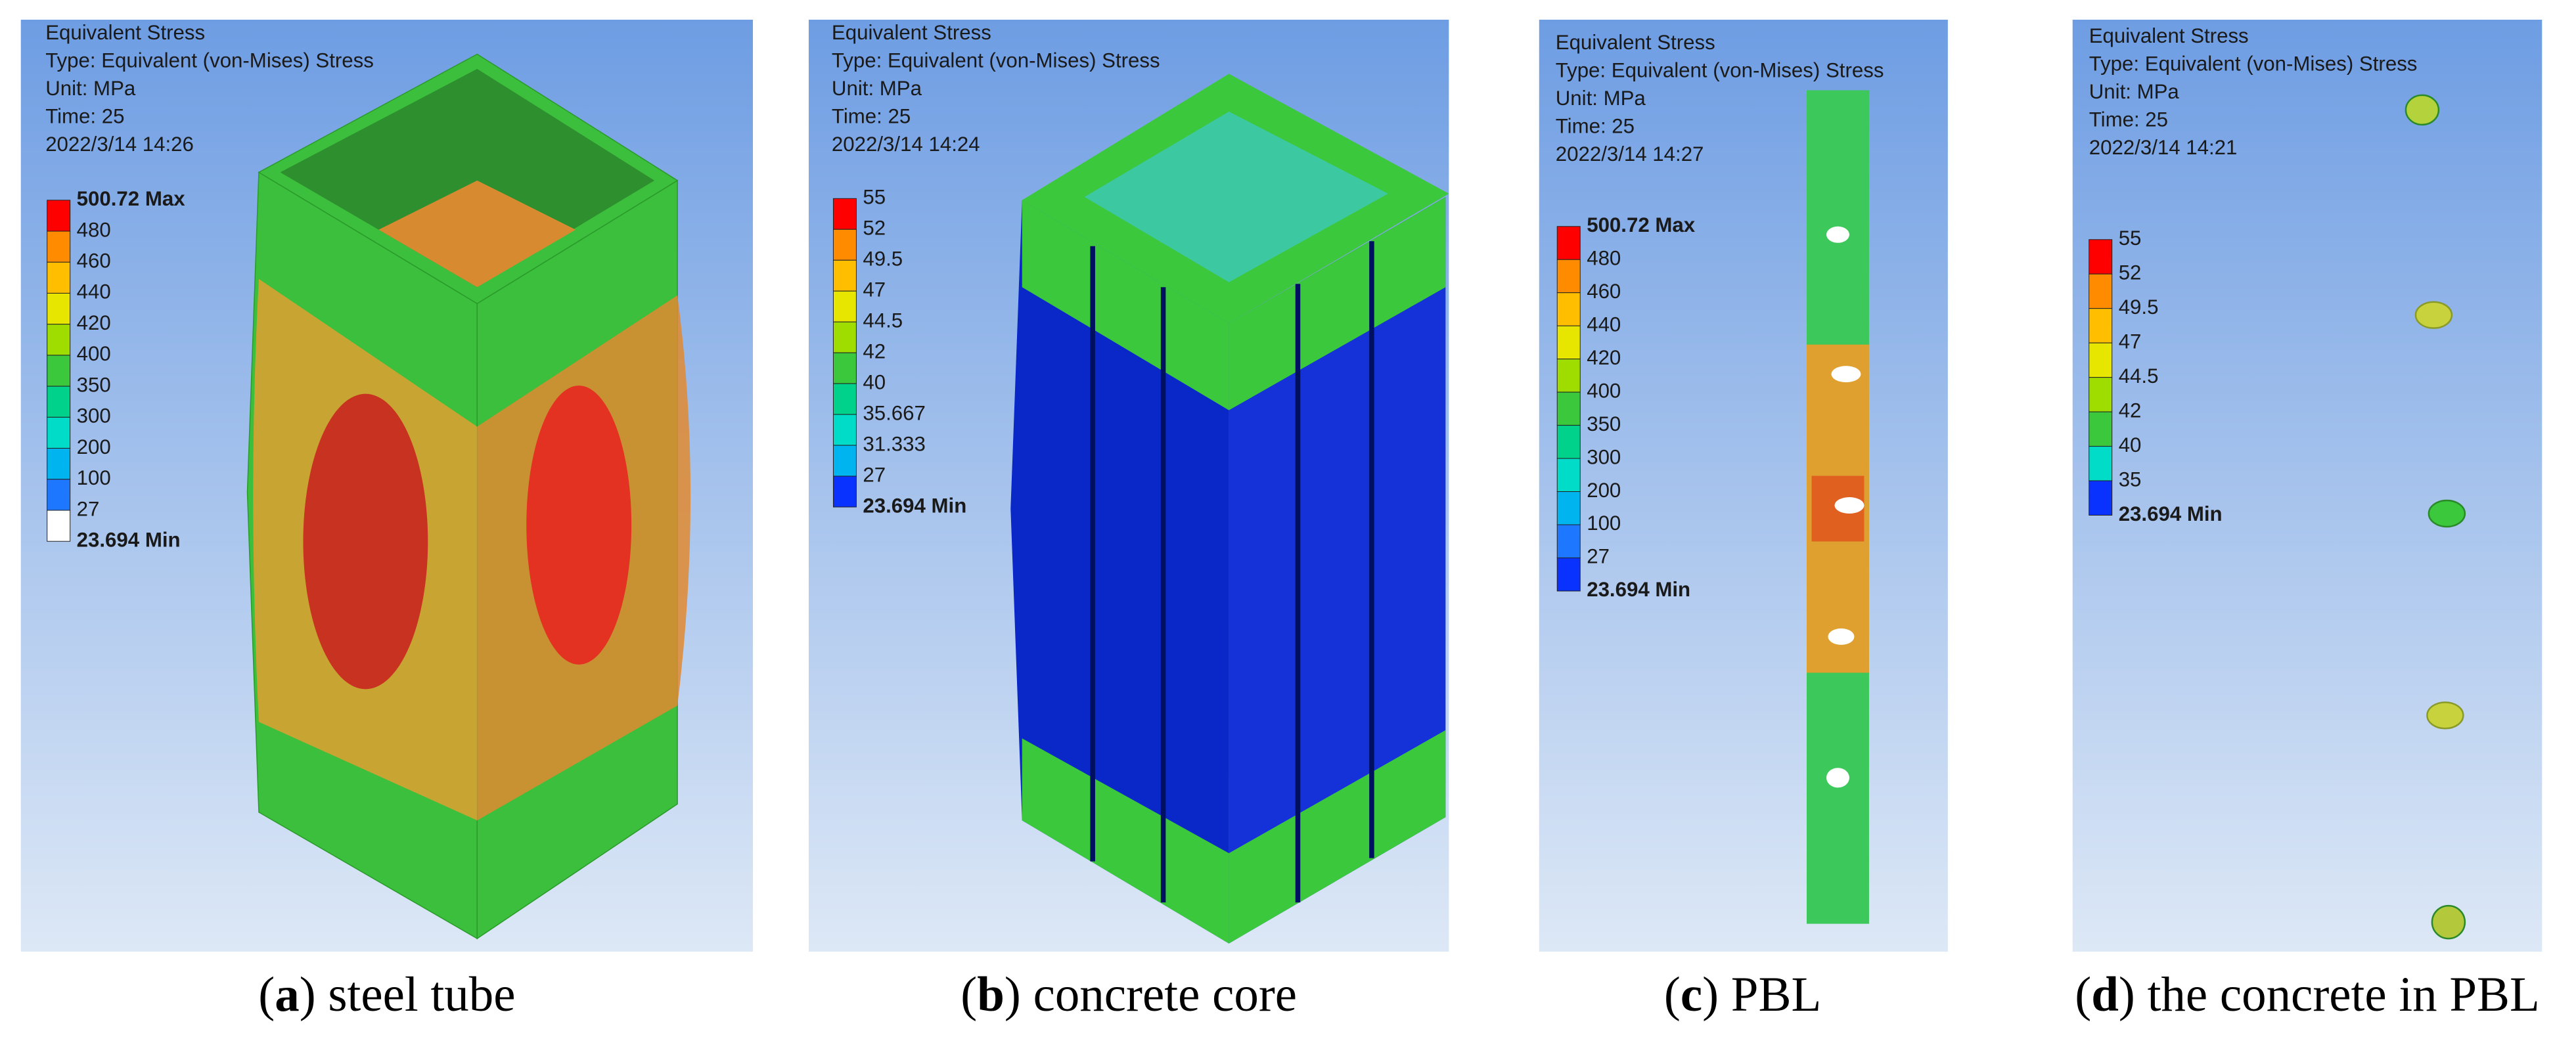  Describe the element at coordinates (1151, 994) in the screenshot. I see `caption-text: ) concrete core` at that location.